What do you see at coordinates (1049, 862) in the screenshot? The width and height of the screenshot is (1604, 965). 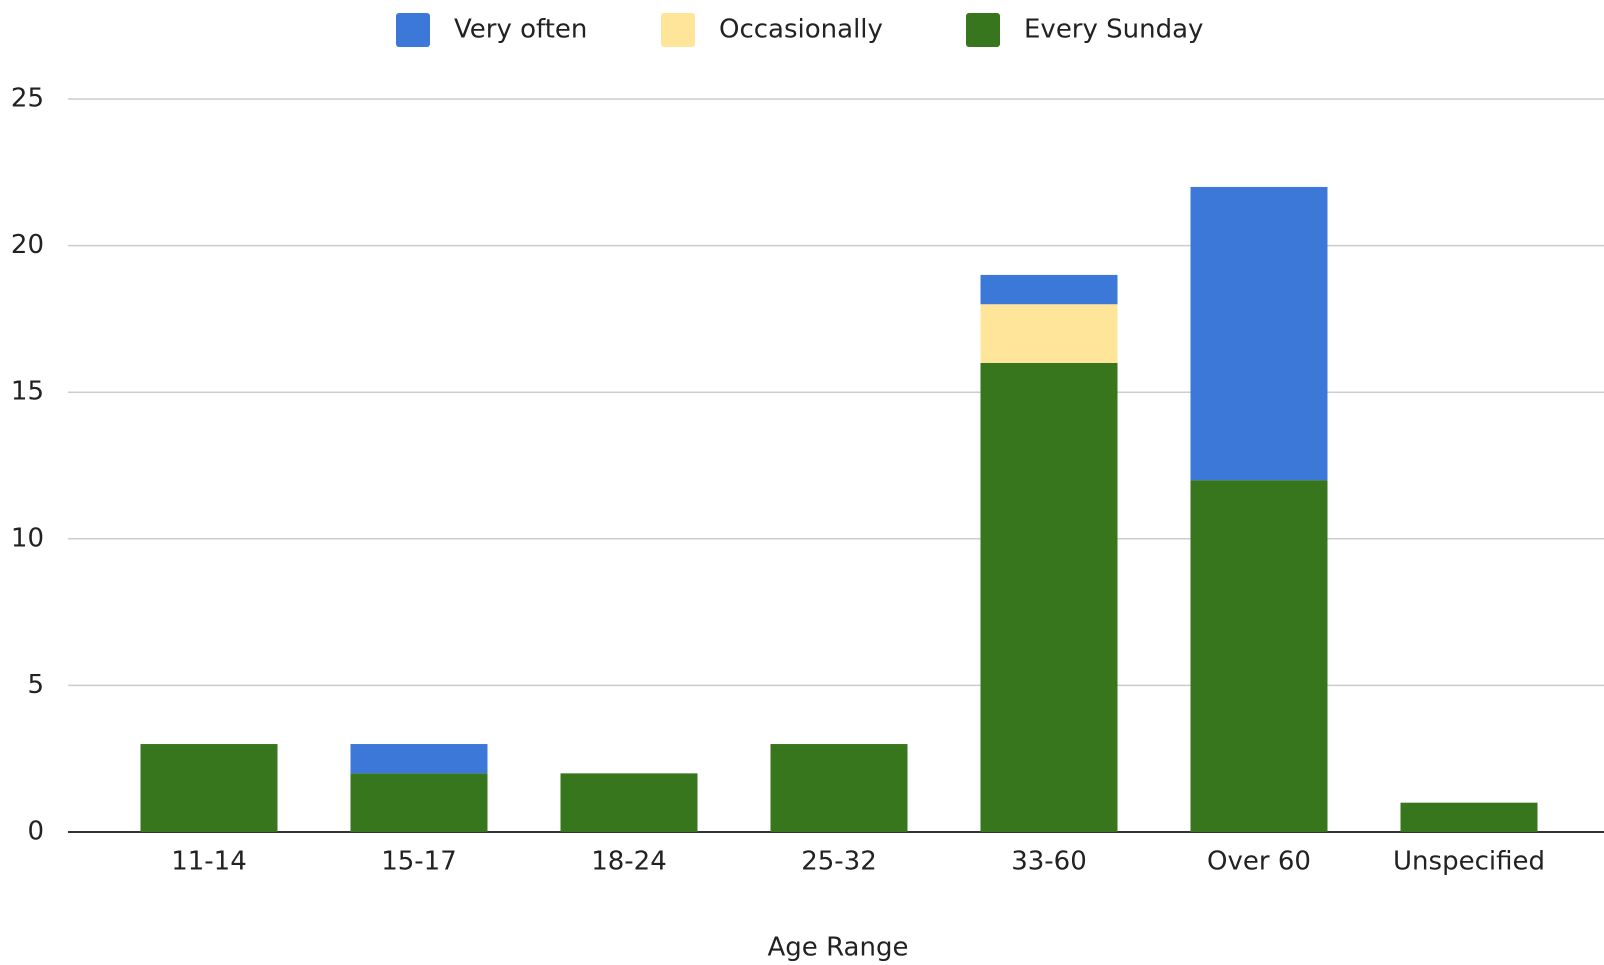 I see `x-tick-label: 33-60` at bounding box center [1049, 862].